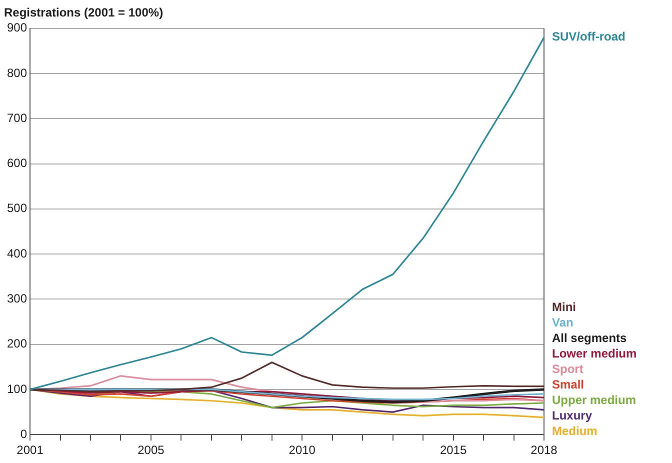 The width and height of the screenshot is (672, 463). I want to click on y-tick-label: 700, so click(17, 117).